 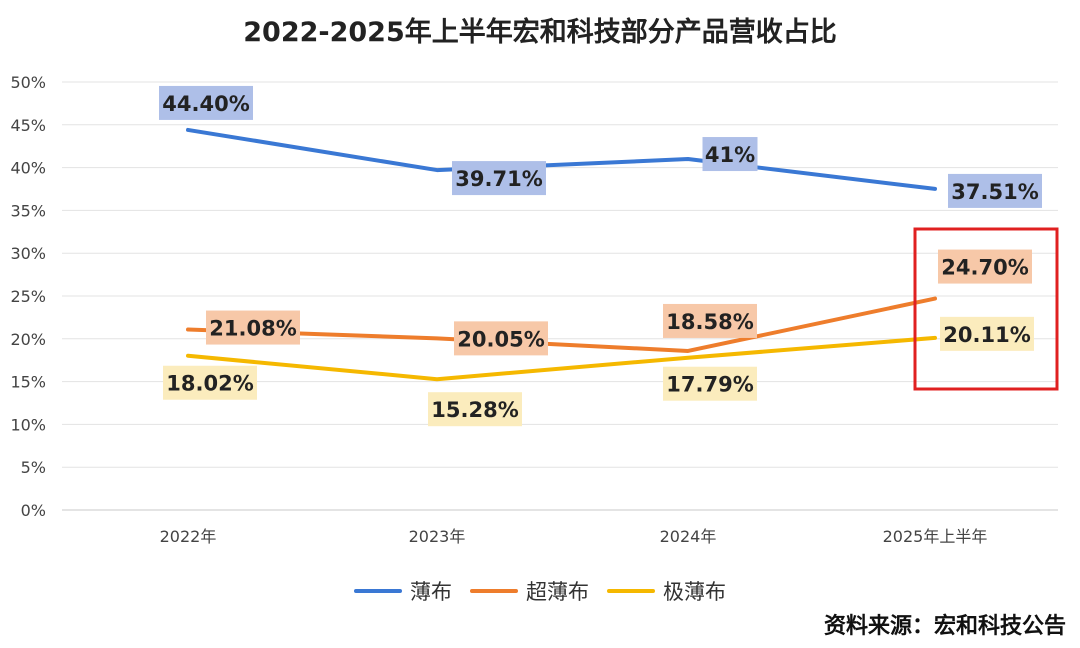 I want to click on x-tick-label: 2025年上半年, so click(x=935, y=536).